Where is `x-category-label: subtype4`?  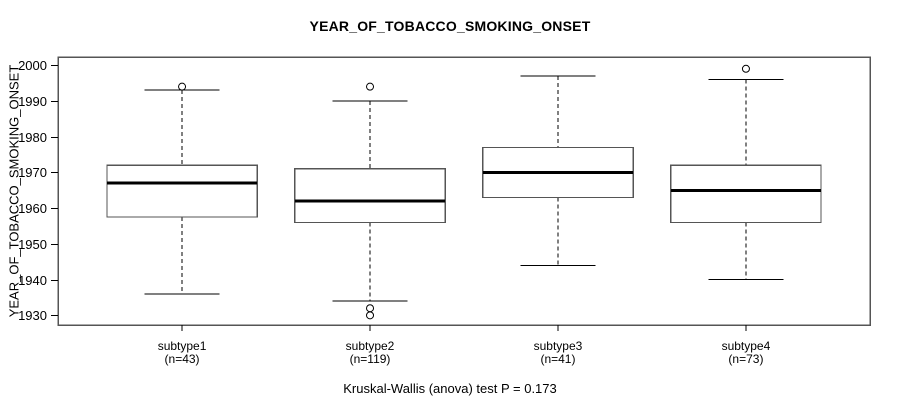 x-category-label: subtype4 is located at coordinates (746, 346).